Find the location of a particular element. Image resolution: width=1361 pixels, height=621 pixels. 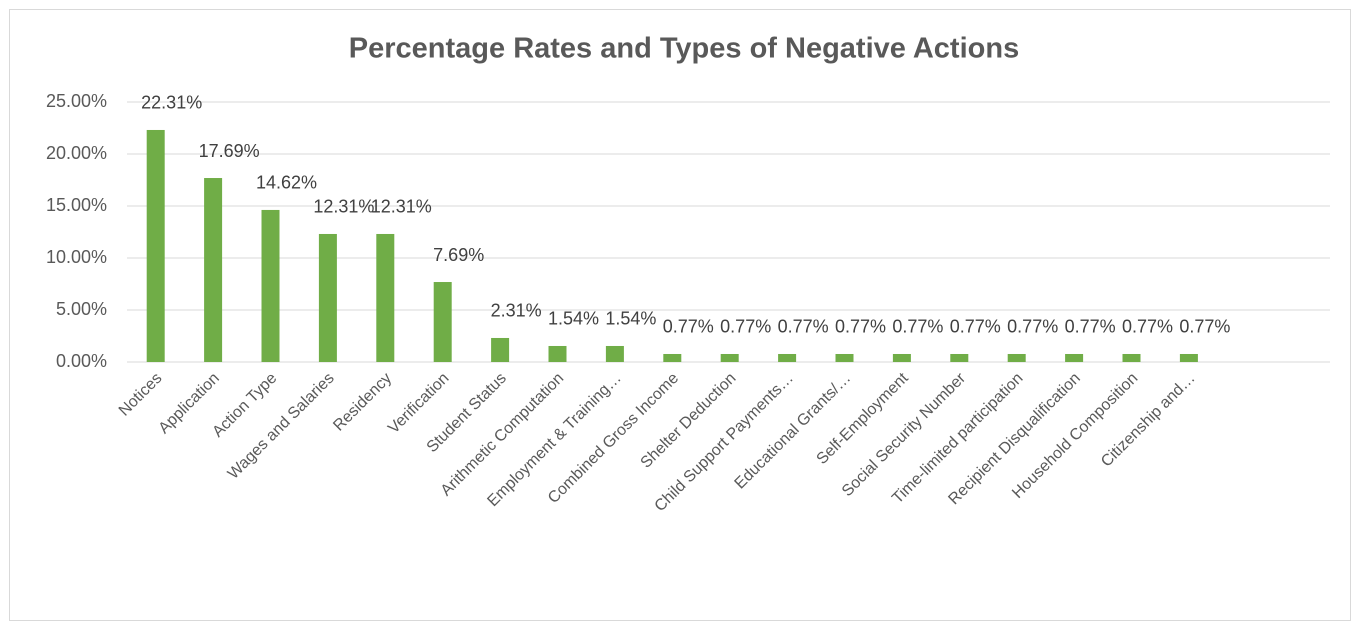

data-label: 22.31% is located at coordinates (171, 103).